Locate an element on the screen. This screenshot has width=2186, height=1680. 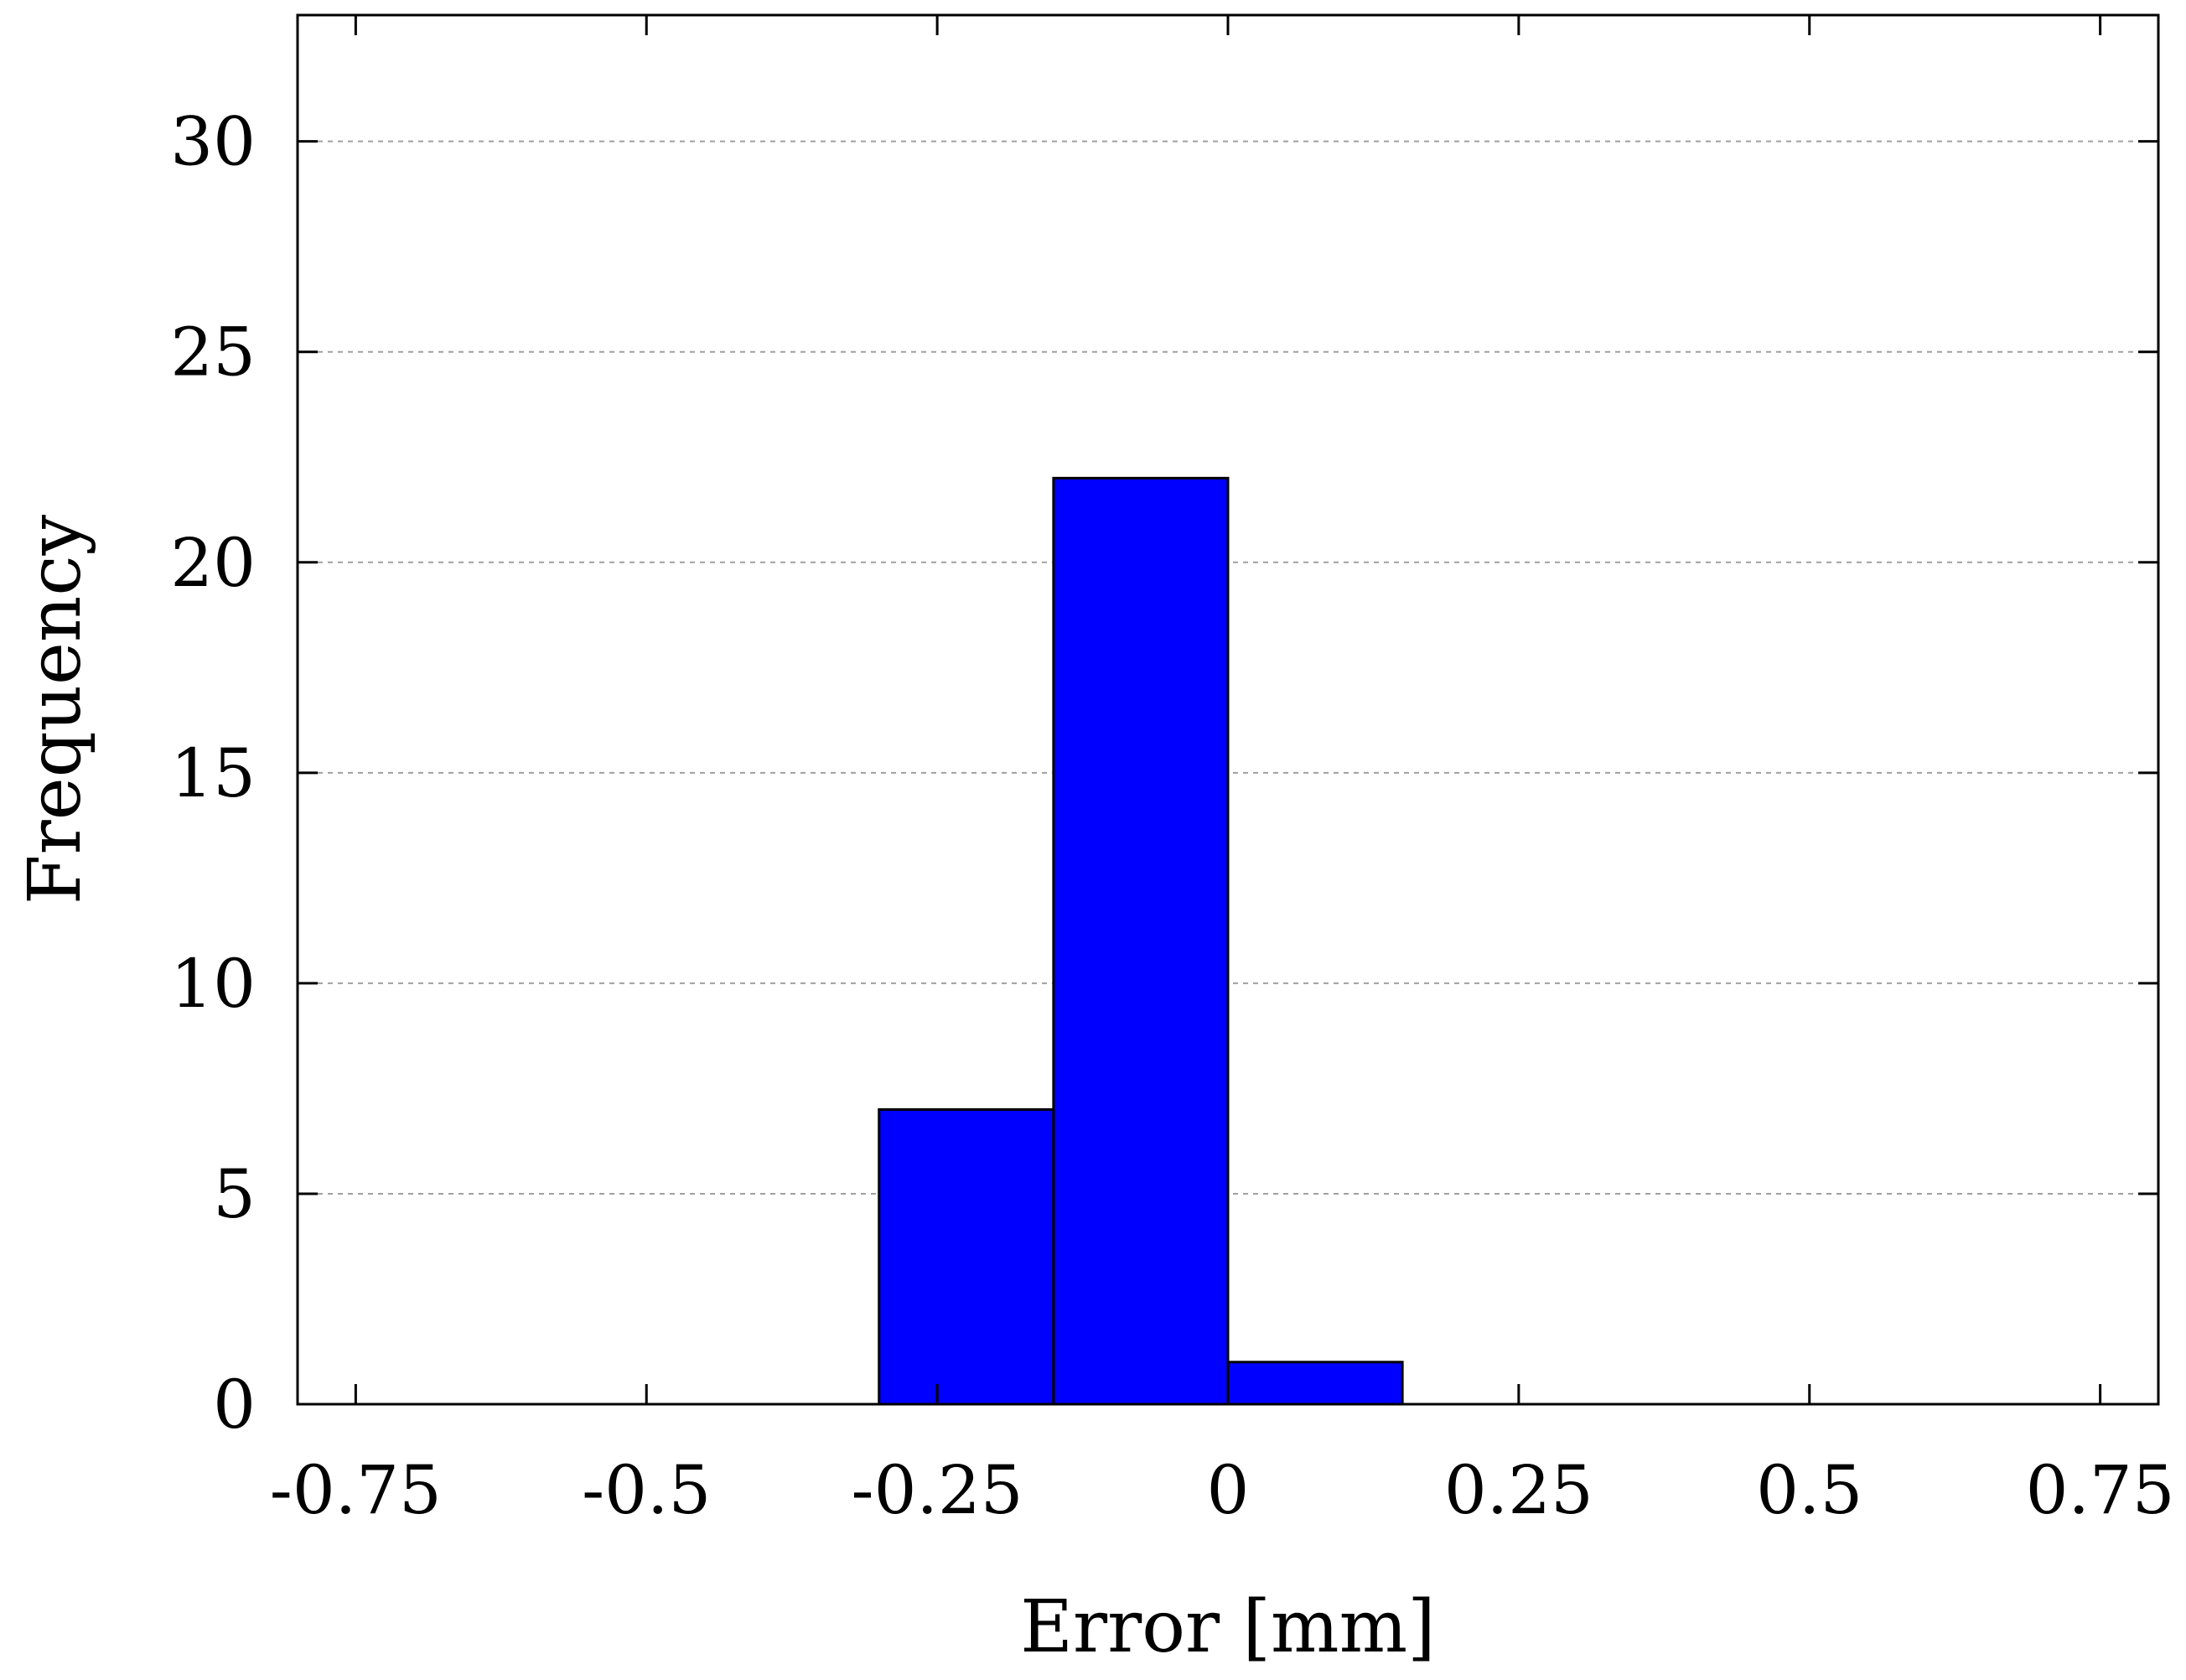
y-tick-label-0: 0 is located at coordinates (234, 1405).